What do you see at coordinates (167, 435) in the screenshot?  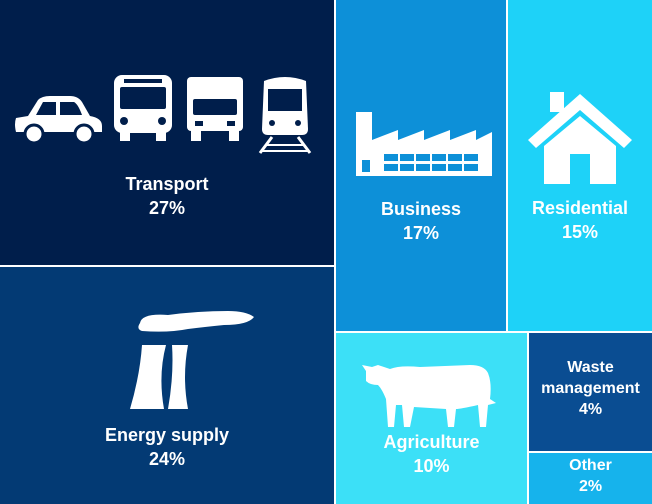 I see `tile-name: Energy supply` at bounding box center [167, 435].